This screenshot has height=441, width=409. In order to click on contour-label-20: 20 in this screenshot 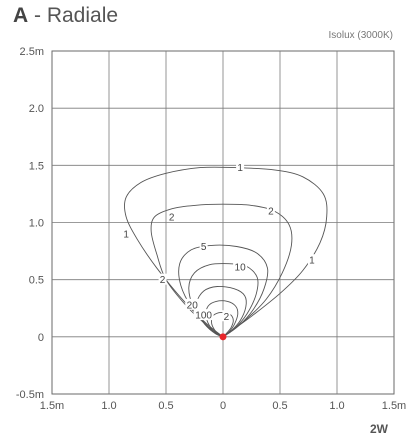, I will do `click(193, 305)`.